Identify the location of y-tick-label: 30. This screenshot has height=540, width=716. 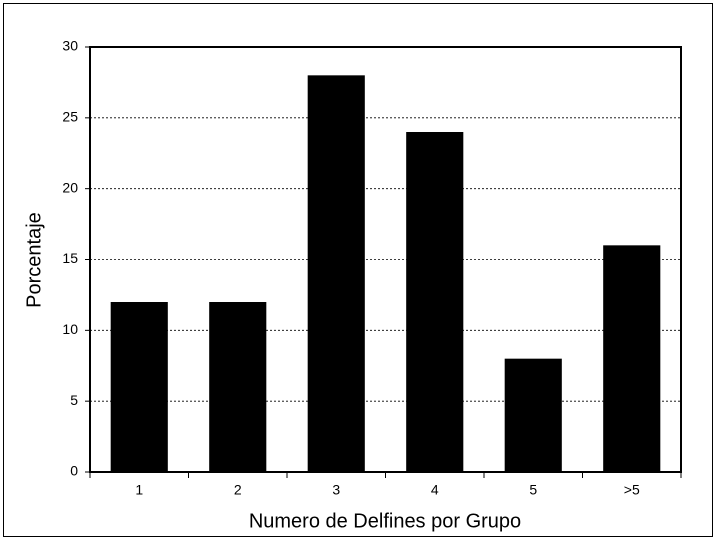
(70, 46).